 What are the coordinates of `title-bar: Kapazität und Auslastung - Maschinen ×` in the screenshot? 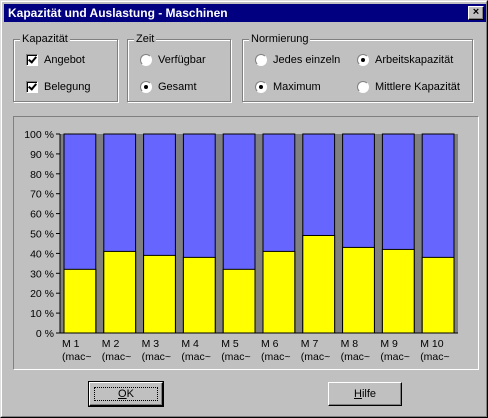 It's located at (245, 13).